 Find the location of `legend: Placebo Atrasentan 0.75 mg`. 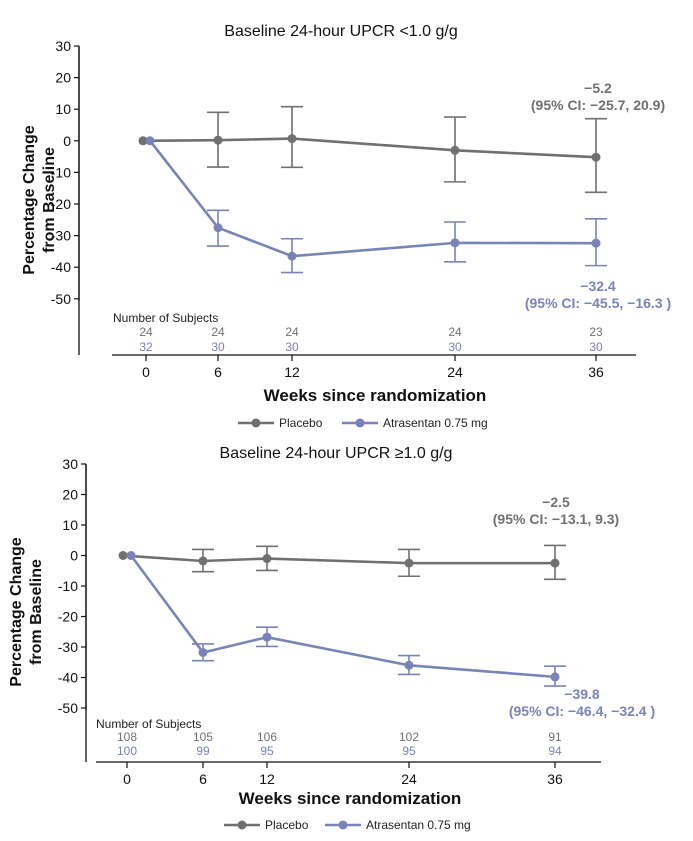

legend: Placebo Atrasentan 0.75 mg is located at coordinates (347, 825).